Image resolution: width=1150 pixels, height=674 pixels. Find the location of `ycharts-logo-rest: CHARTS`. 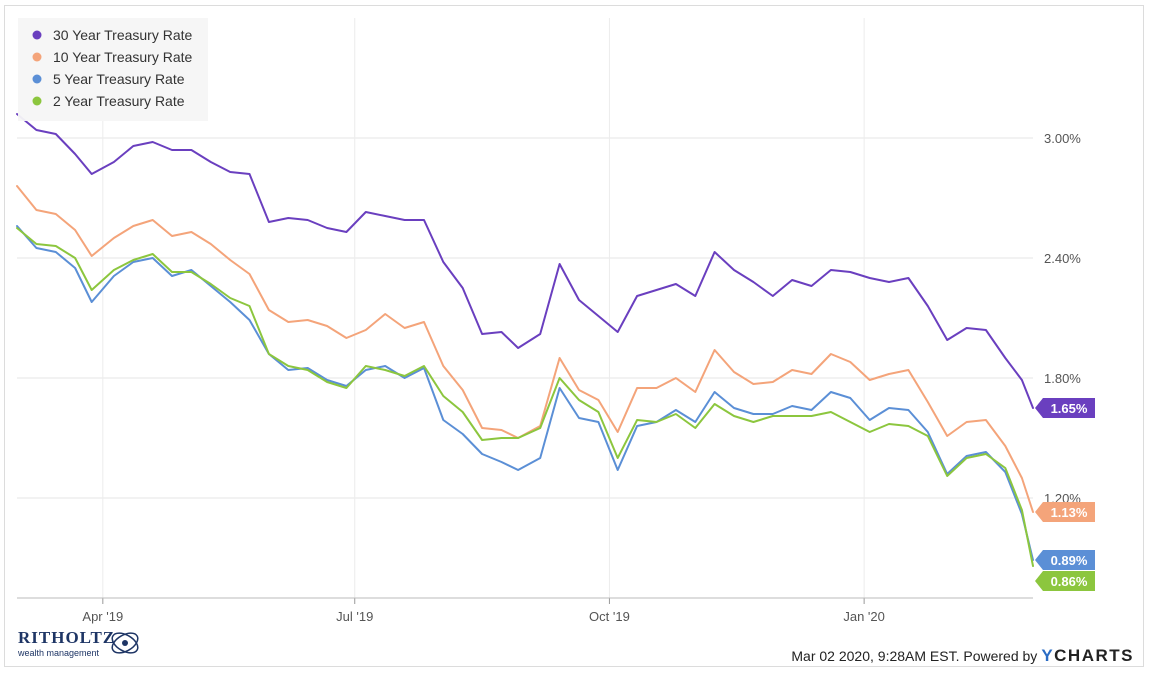

ycharts-logo-rest: CHARTS is located at coordinates (1094, 655).